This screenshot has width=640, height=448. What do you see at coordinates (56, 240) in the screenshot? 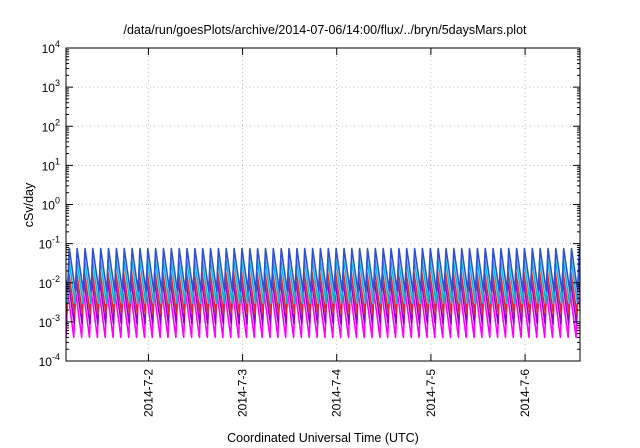
I see `y-tick-exponent: -1` at bounding box center [56, 240].